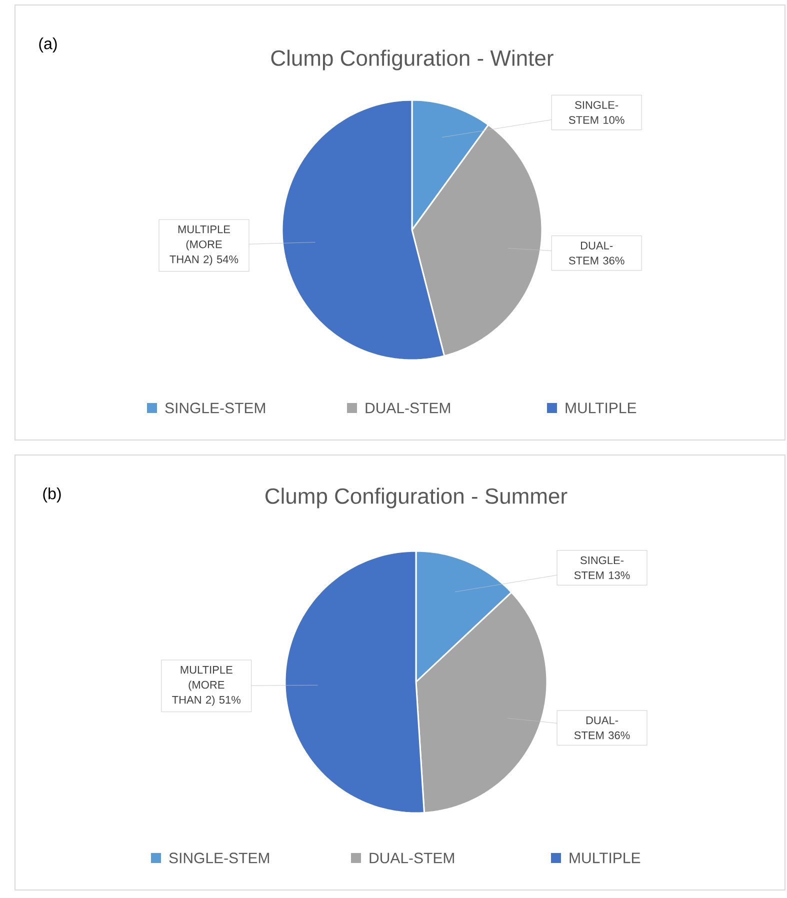 This screenshot has width=787, height=898. Describe the element at coordinates (602, 568) in the screenshot. I see `data-label: SINGLE-STEM 13%` at that location.